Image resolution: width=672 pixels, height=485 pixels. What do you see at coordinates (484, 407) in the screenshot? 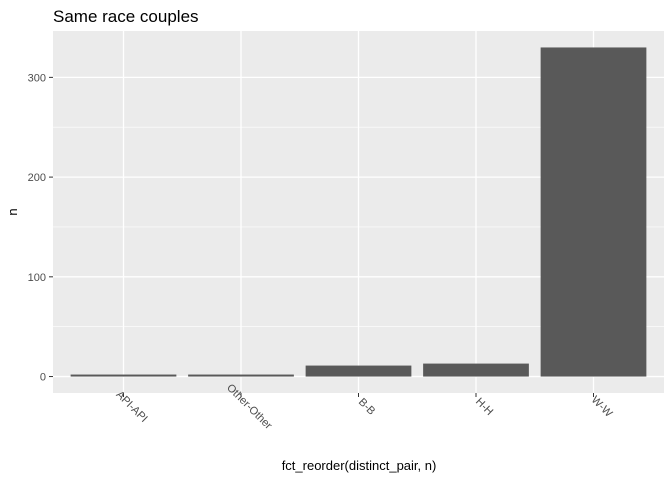
I see `x-tick-label: H-H` at bounding box center [484, 407].